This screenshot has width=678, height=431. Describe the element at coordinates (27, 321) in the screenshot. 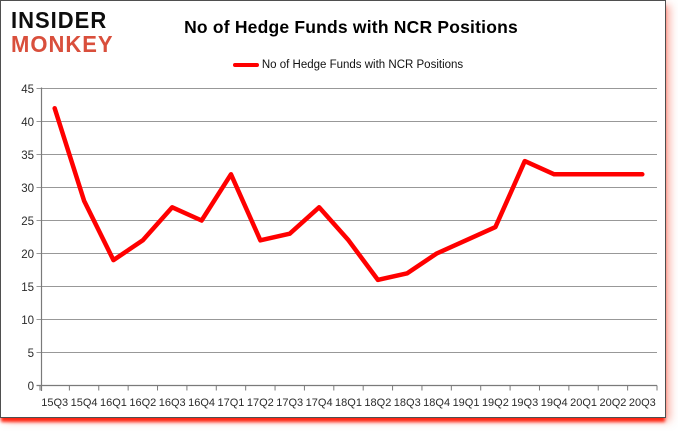

I see `y-tick-label: 10` at that location.